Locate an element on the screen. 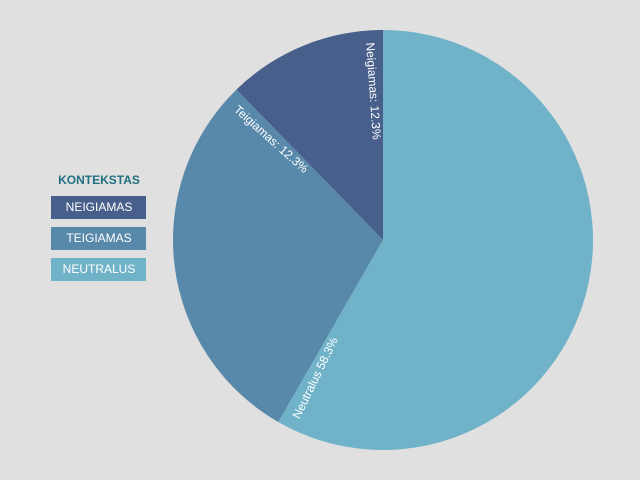  legend-label: NEIGIAMAS is located at coordinates (99, 207).